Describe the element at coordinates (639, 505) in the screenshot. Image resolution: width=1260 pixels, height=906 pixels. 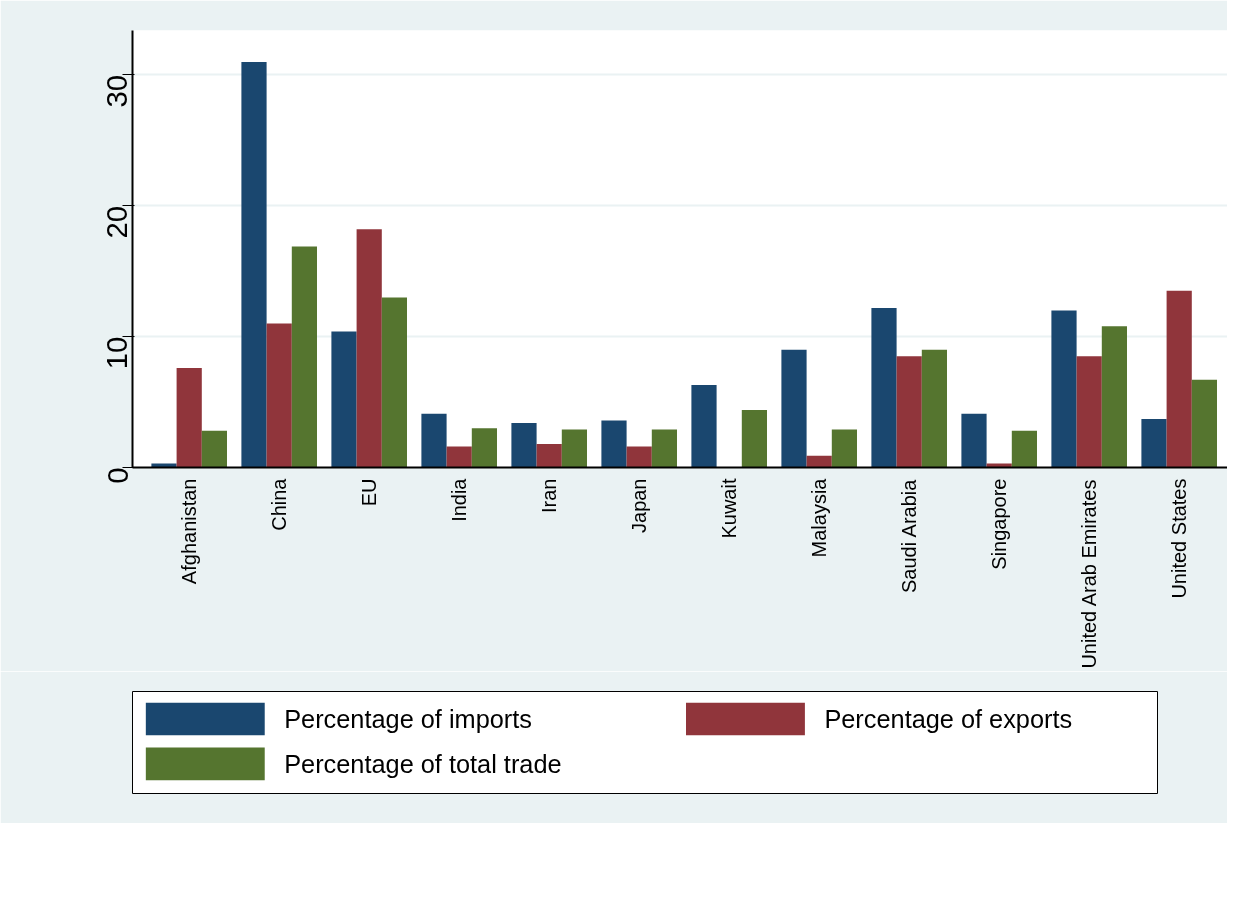
I see `x-tick-label: Japan` at that location.